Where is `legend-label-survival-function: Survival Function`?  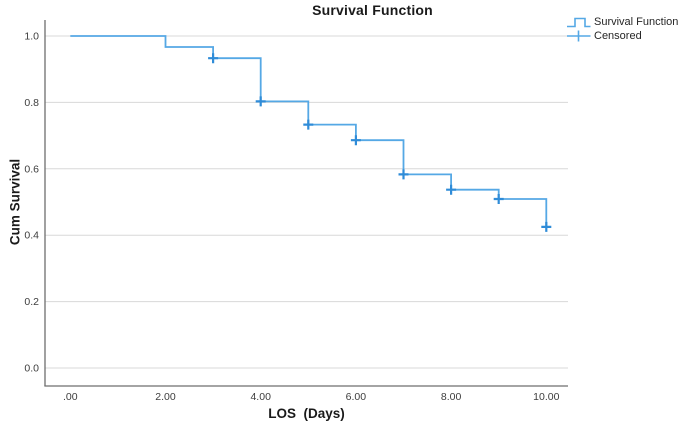
legend-label-survival-function: Survival Function is located at coordinates (636, 21).